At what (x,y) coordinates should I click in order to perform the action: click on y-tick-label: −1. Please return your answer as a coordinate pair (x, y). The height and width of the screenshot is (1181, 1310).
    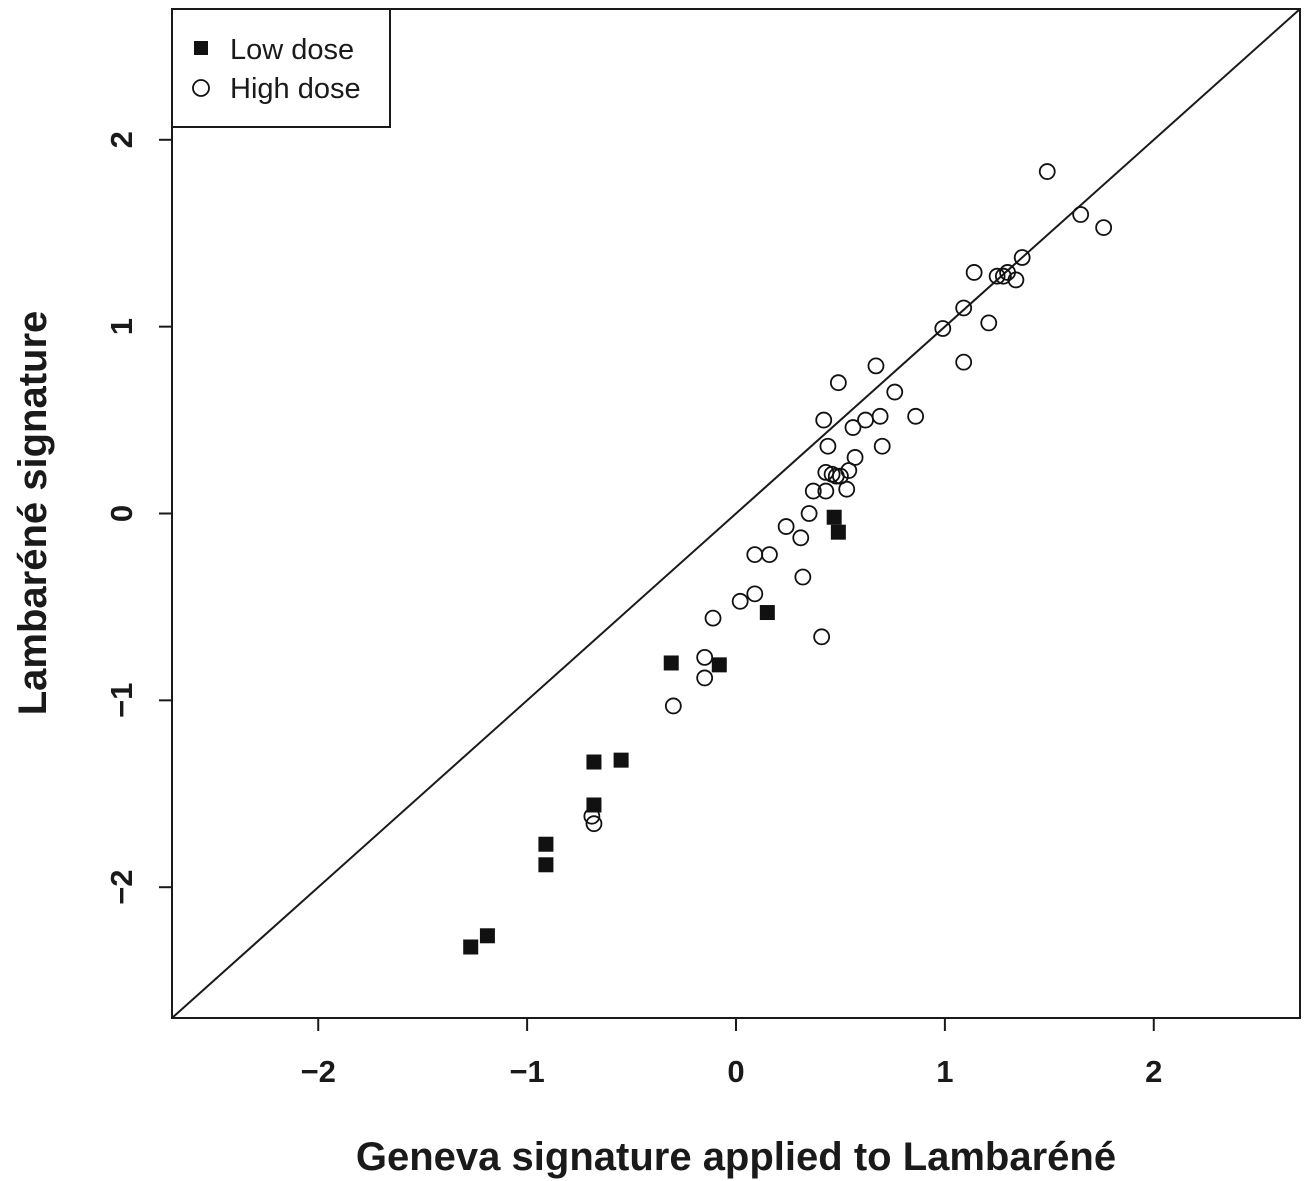
    Looking at the image, I should click on (121, 700).